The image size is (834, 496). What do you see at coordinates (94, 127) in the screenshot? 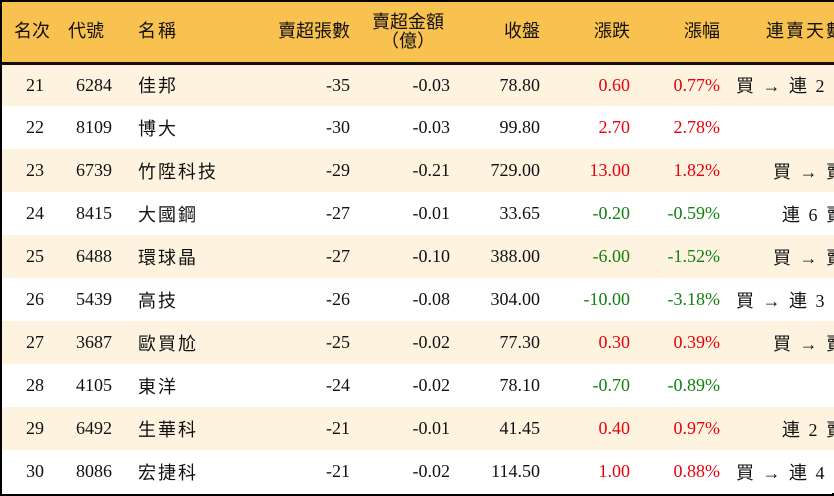
I see `cell-code: 8109` at bounding box center [94, 127].